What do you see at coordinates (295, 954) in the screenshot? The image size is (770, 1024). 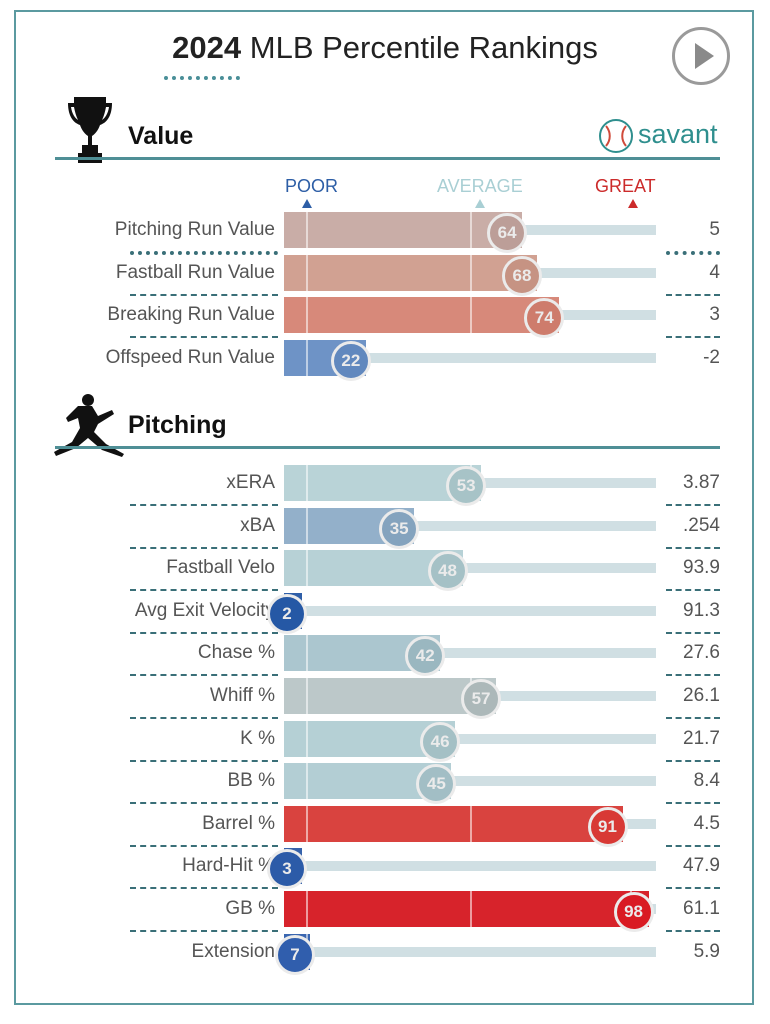 I see `percentile-badge: 7` at bounding box center [295, 954].